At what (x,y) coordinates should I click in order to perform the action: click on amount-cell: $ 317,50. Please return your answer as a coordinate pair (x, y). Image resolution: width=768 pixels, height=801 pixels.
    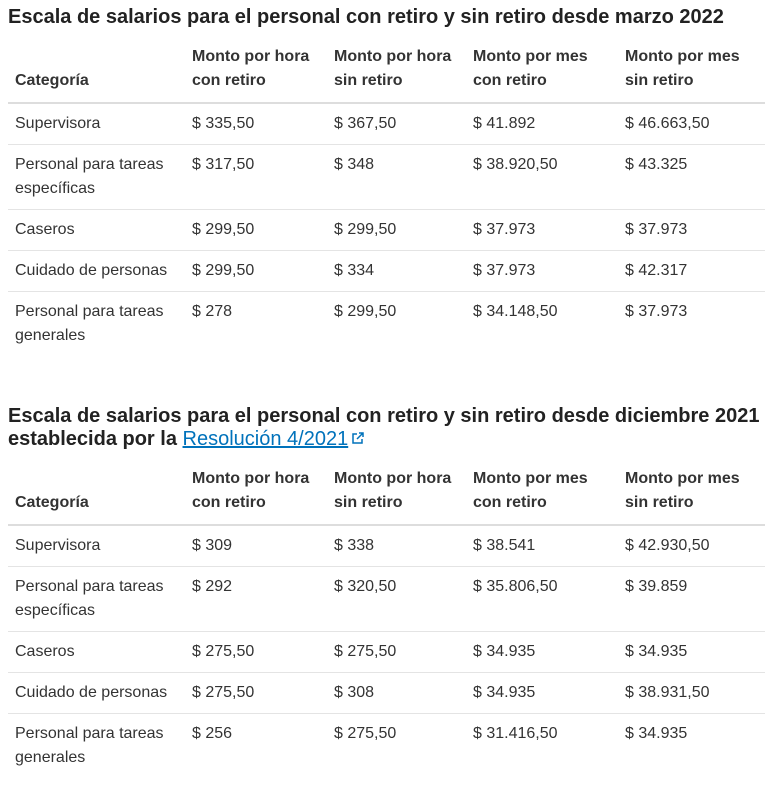
    Looking at the image, I should click on (256, 177).